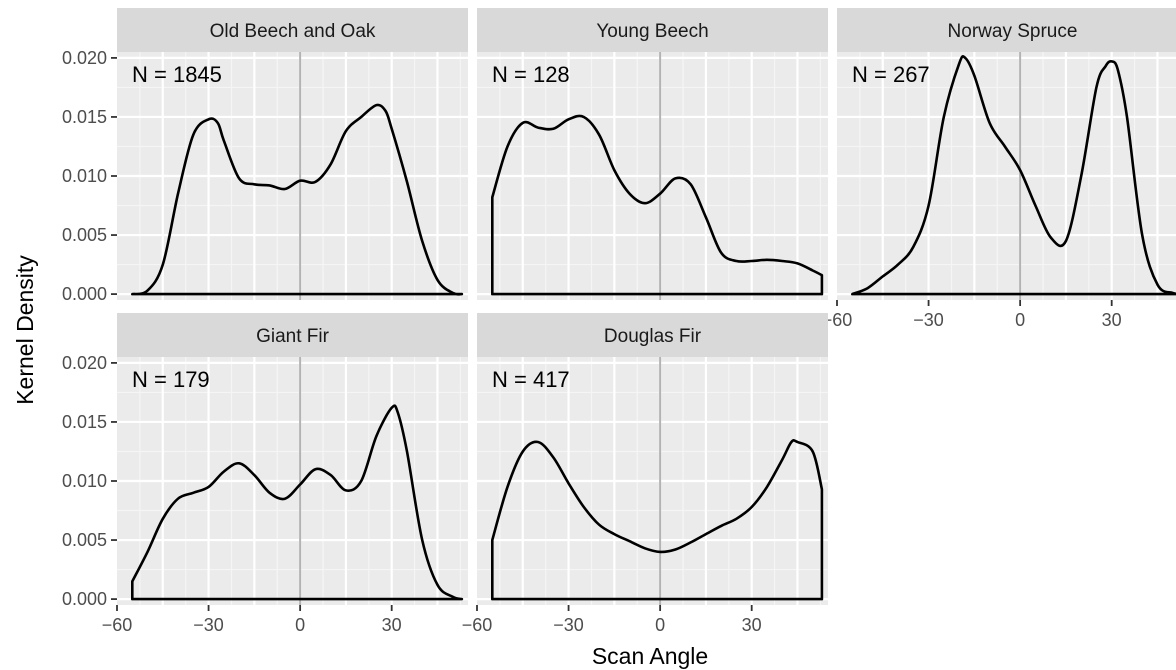  I want to click on facet-panel: Norway Spruce N = 267 −60 −30 0 30, so click(999, 169).